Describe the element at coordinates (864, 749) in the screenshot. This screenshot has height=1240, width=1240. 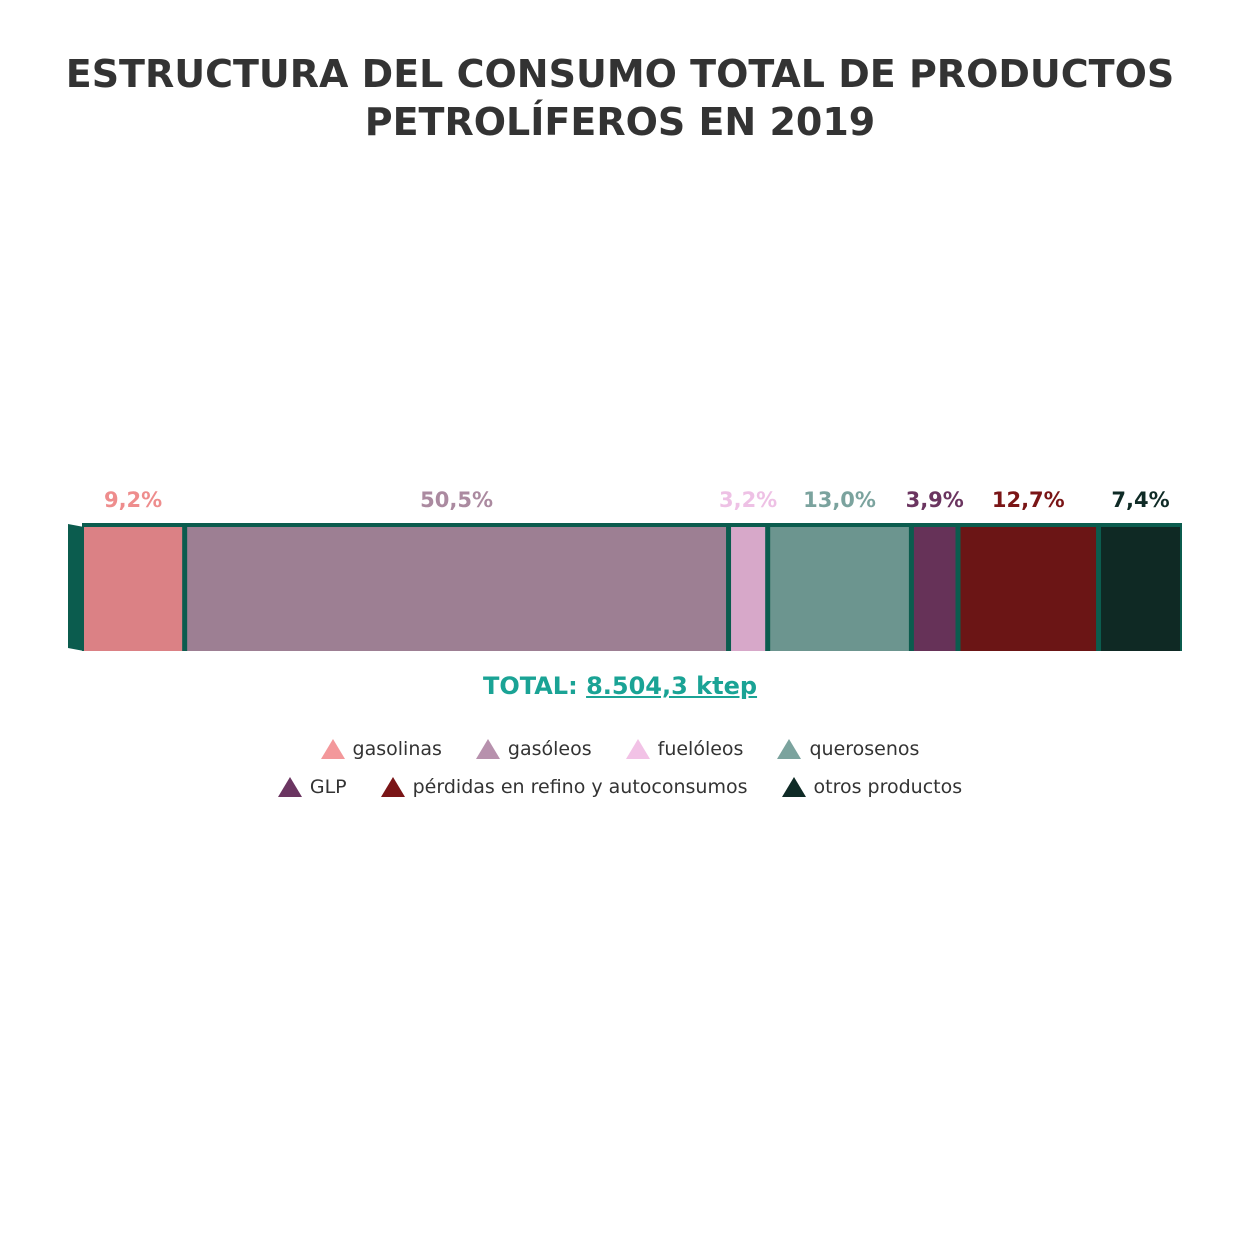
I see `legend-label: querosenos` at that location.